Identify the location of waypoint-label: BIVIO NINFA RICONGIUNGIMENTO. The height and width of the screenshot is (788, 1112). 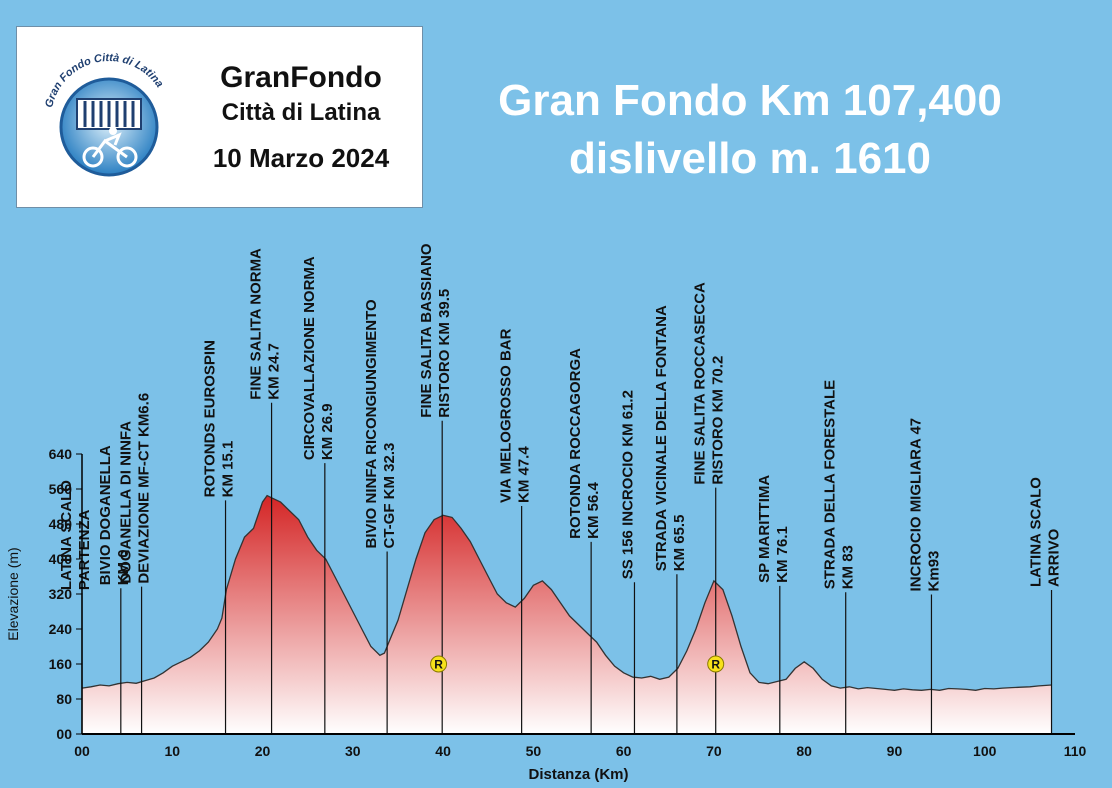
(371, 424).